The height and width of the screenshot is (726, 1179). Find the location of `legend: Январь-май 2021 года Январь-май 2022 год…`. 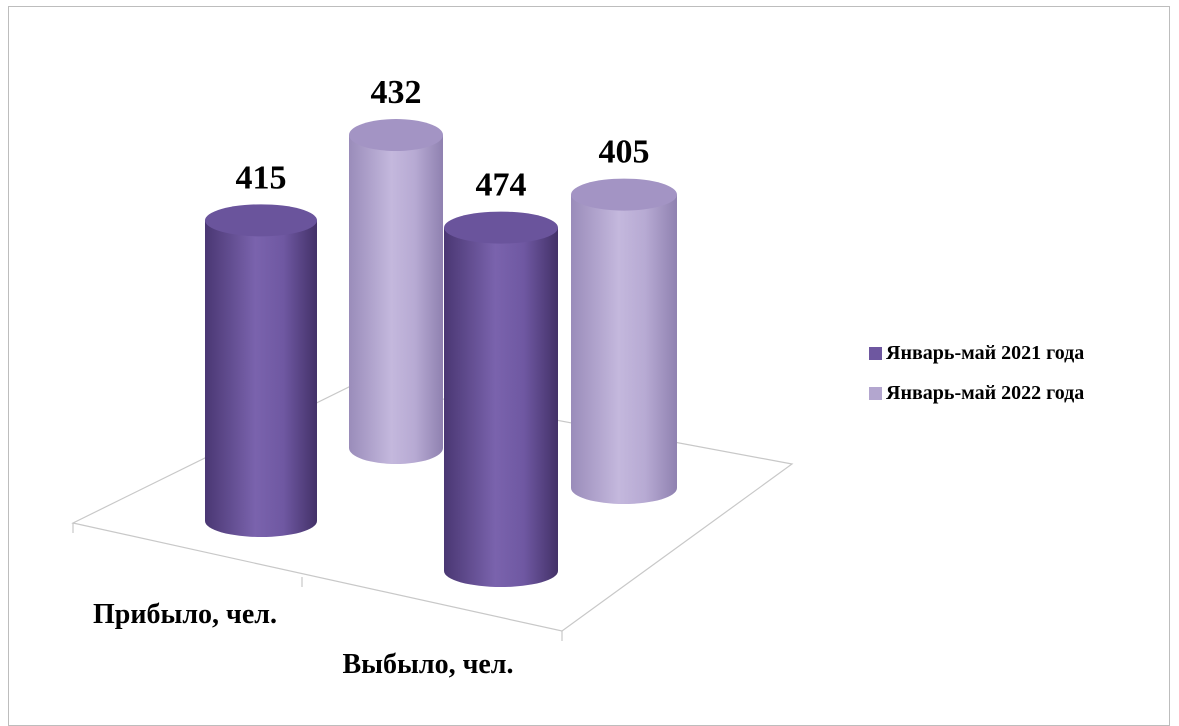

legend: Январь-май 2021 года Январь-май 2022 год… is located at coordinates (976, 373).